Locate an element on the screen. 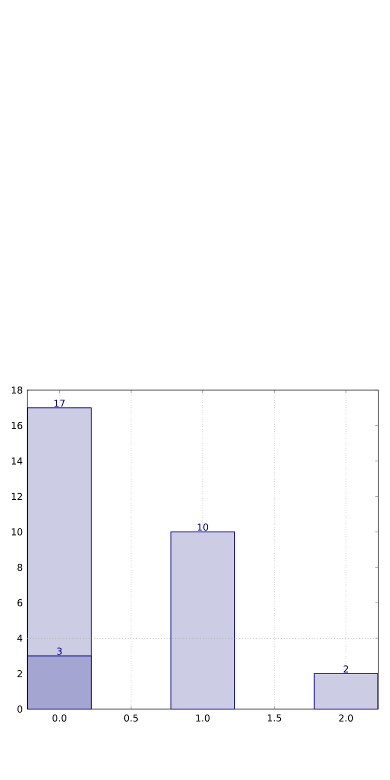 Image resolution: width=390 pixels, height=780 pixels. data-label: 2 is located at coordinates (346, 668).